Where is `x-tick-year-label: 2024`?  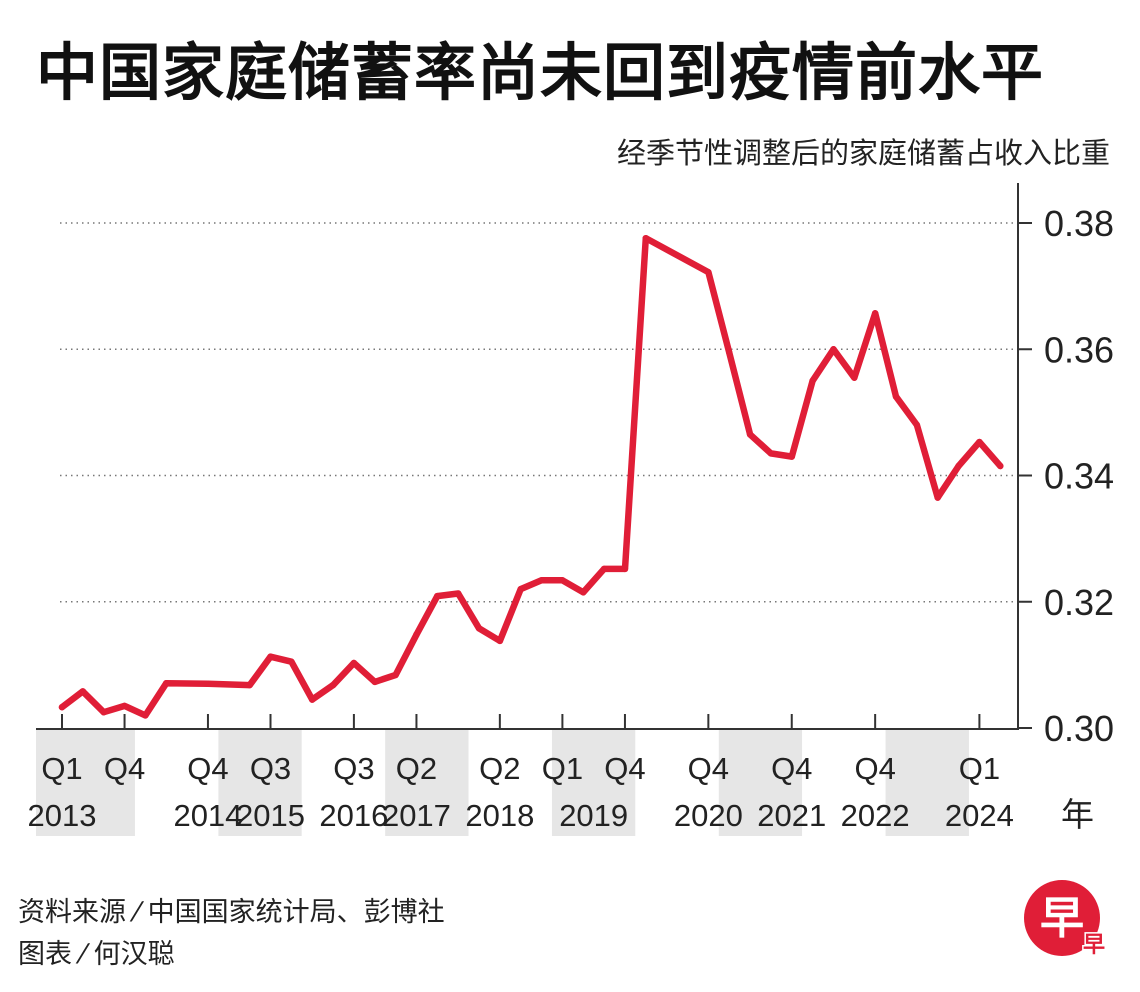
x-tick-year-label: 2024 is located at coordinates (979, 815).